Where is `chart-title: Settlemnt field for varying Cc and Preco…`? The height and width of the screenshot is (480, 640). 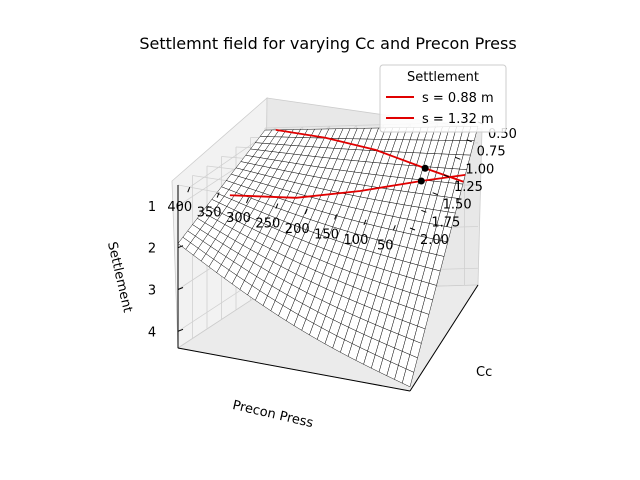 chart-title: Settlemnt field for varying Cc and Preco… is located at coordinates (327, 43).